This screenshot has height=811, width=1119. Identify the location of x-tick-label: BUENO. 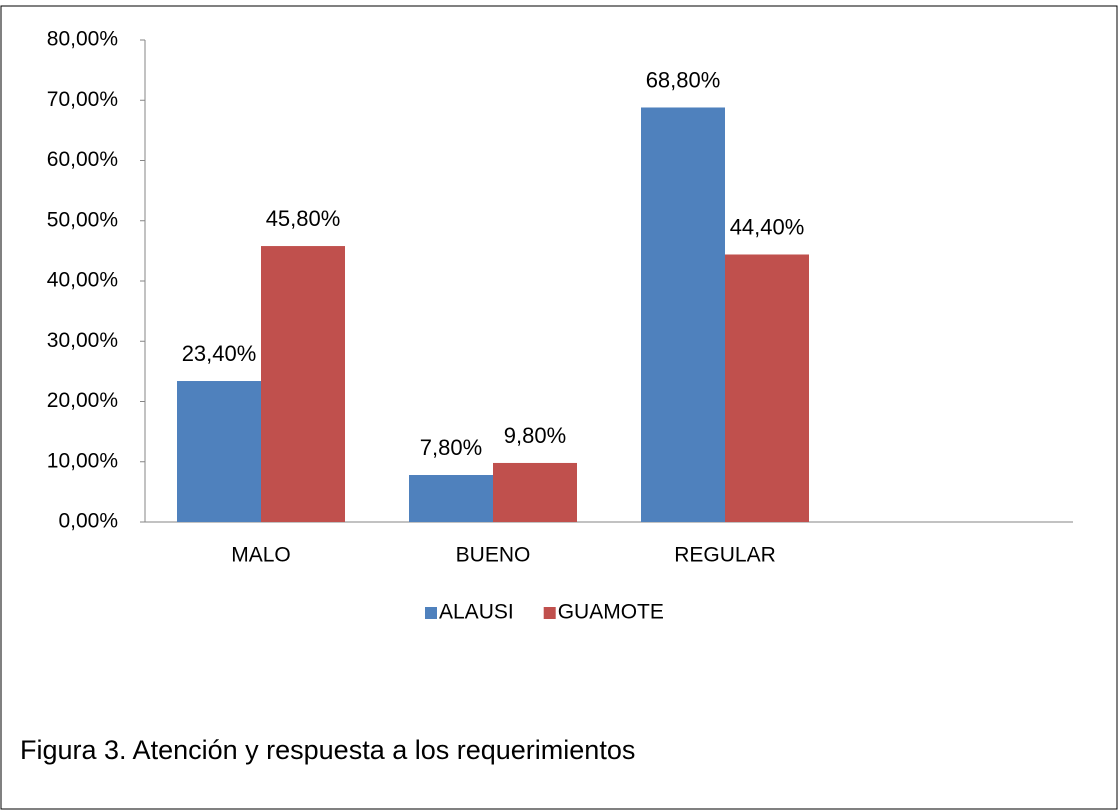
(493, 555).